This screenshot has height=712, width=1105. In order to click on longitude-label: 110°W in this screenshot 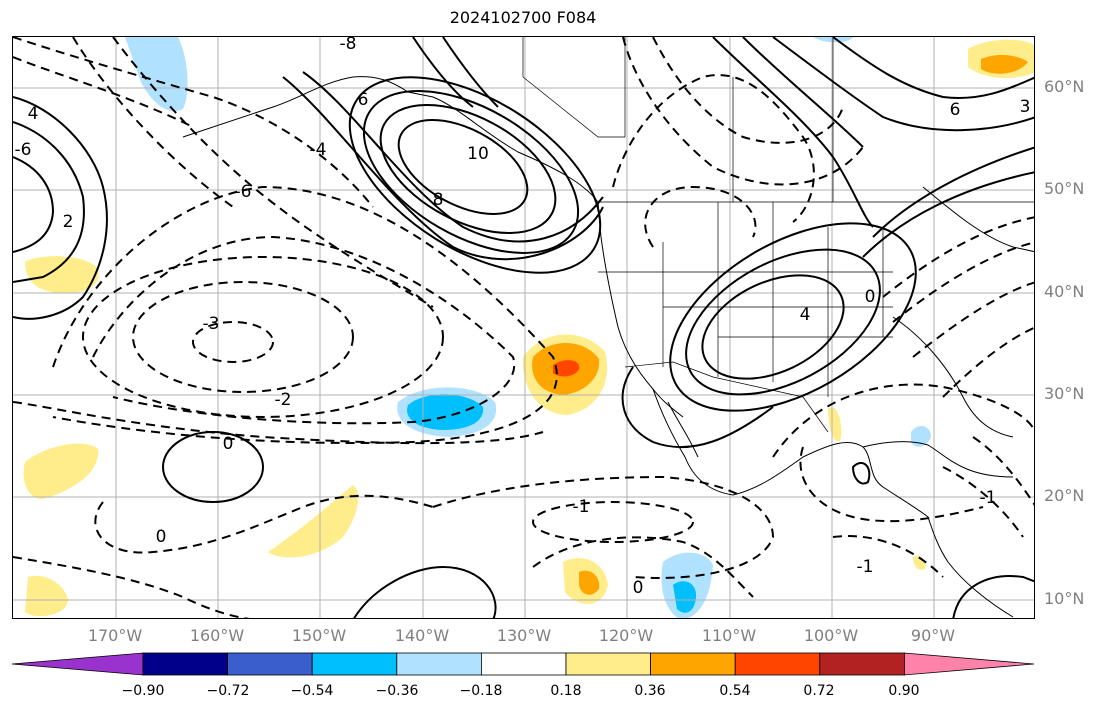, I will do `click(729, 635)`.